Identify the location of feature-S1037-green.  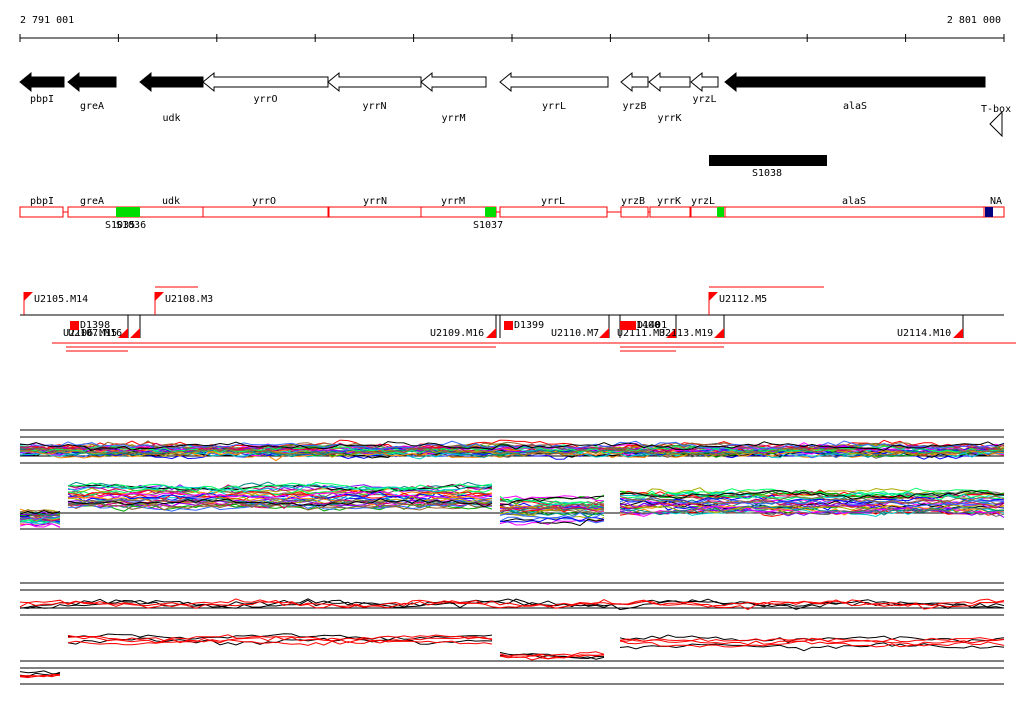
(490, 212).